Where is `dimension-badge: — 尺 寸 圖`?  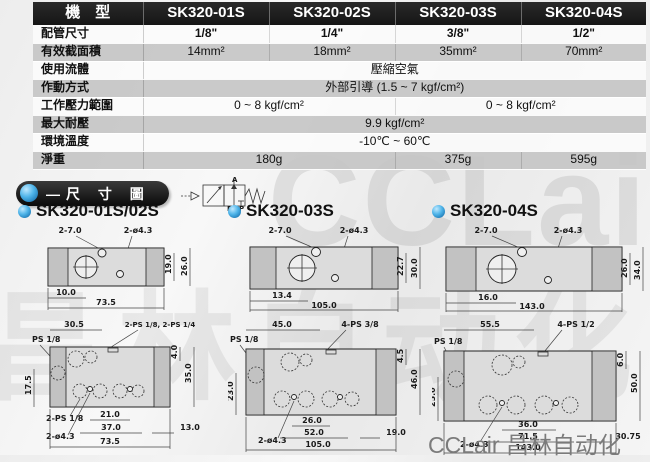 dimension-badge: — 尺 寸 圖 is located at coordinates (92, 193).